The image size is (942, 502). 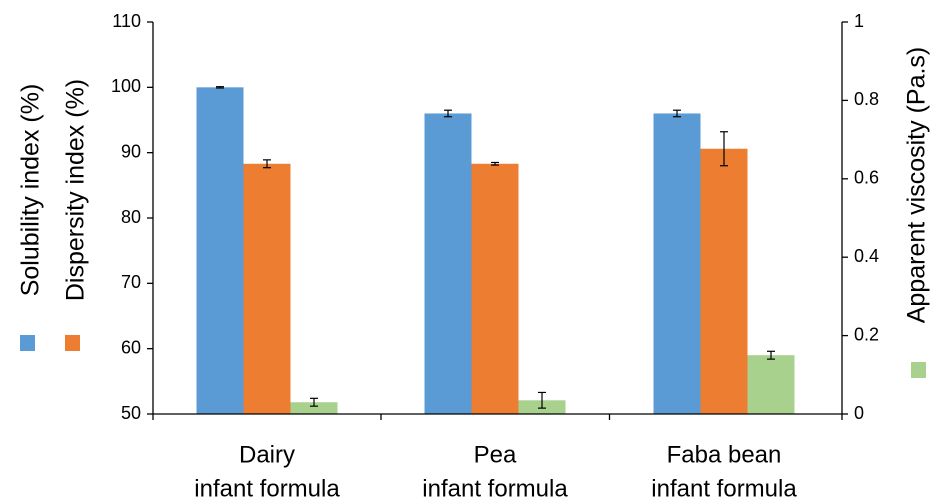 I want to click on left-axis-title-2-text: Dispersity index (%), so click(x=76, y=190).